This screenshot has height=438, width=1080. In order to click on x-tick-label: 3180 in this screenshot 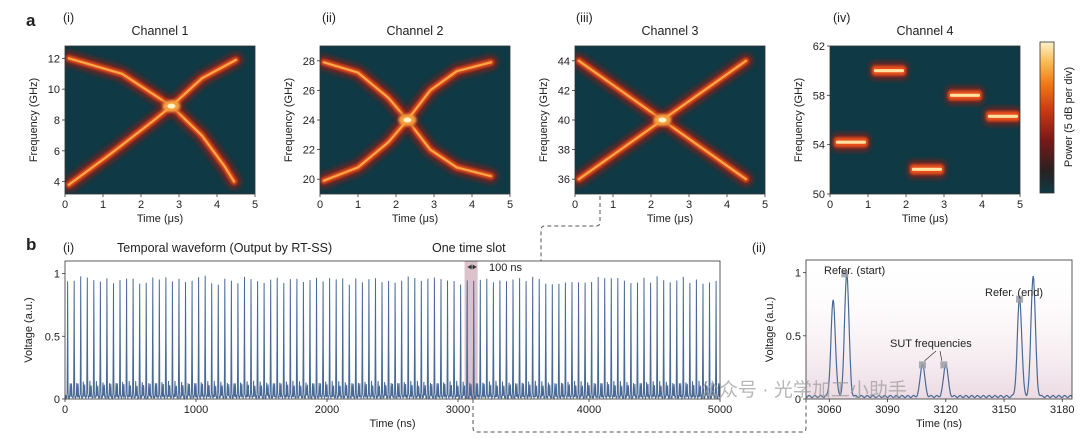, I will do `click(1062, 410)`.